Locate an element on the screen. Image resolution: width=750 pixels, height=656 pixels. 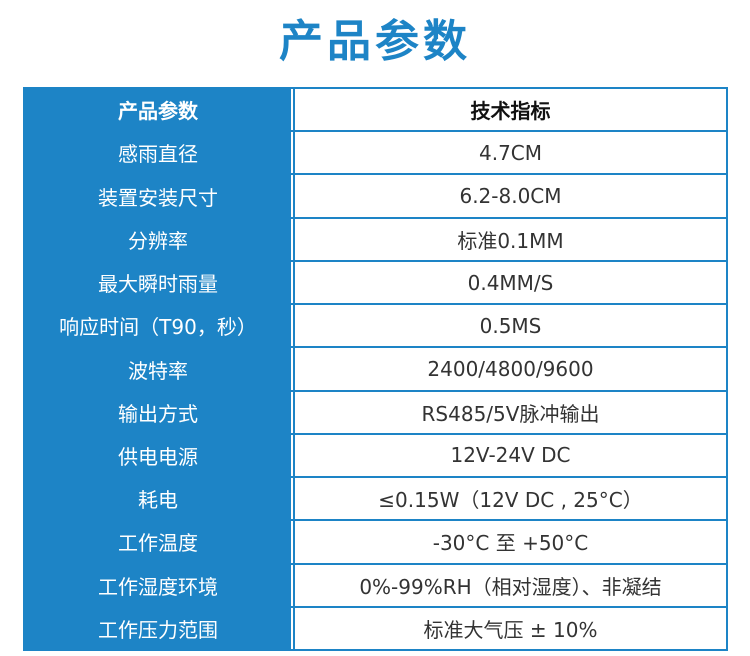
table-row: 输出方式 RS485/5V脉冲输出 is located at coordinates (375, 413).